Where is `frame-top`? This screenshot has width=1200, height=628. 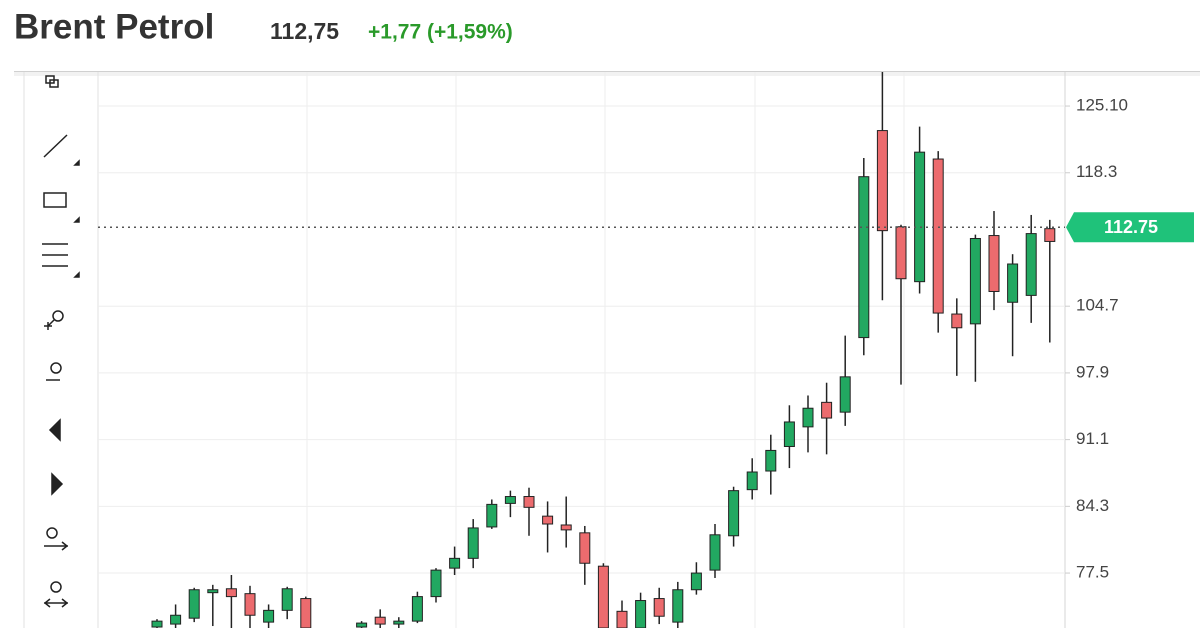 frame-top is located at coordinates (607, 71).